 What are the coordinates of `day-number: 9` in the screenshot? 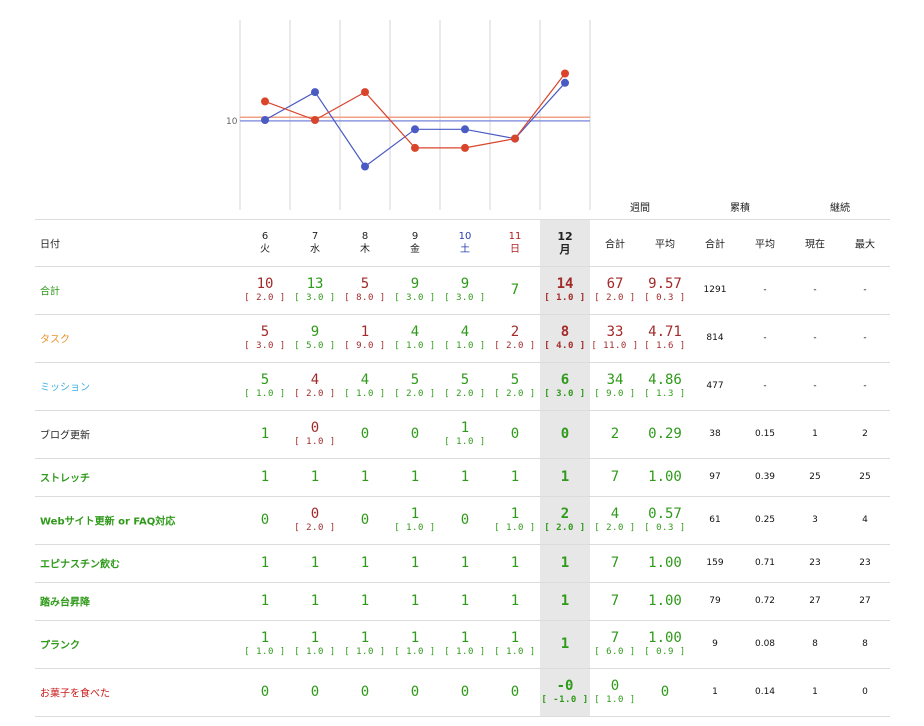 It's located at (415, 236).